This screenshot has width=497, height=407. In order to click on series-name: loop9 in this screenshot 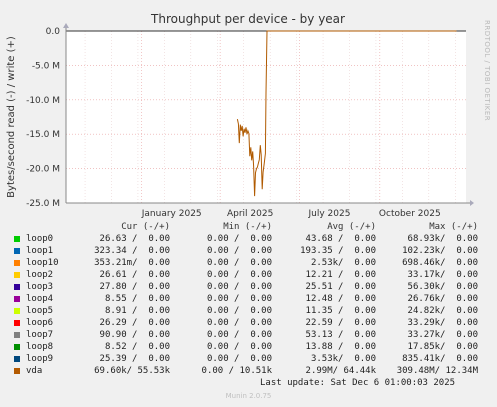, I will do `click(40, 359)`.